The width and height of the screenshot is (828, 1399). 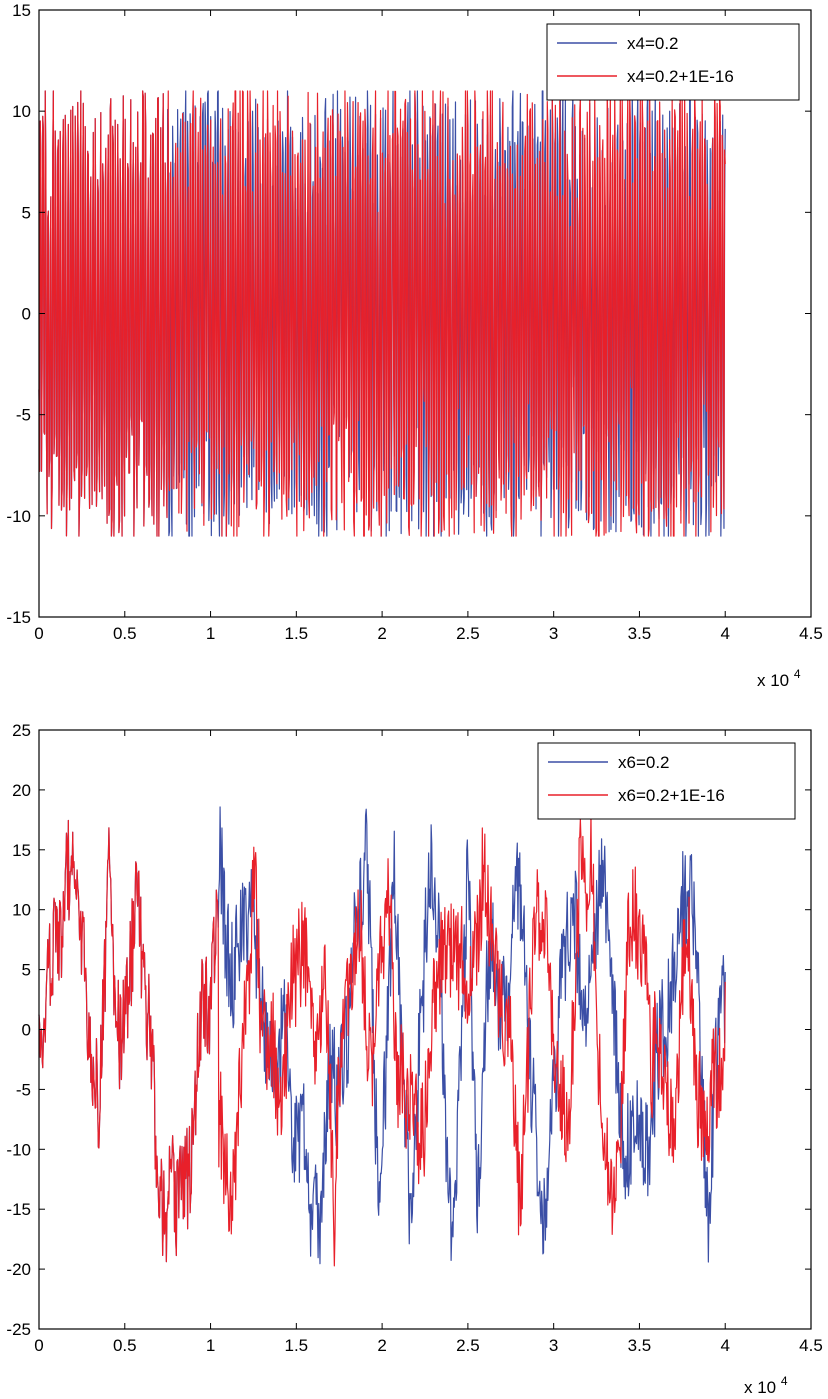 What do you see at coordinates (680, 76) in the screenshot?
I see `legend-label: x4=0.2+1E-16` at bounding box center [680, 76].